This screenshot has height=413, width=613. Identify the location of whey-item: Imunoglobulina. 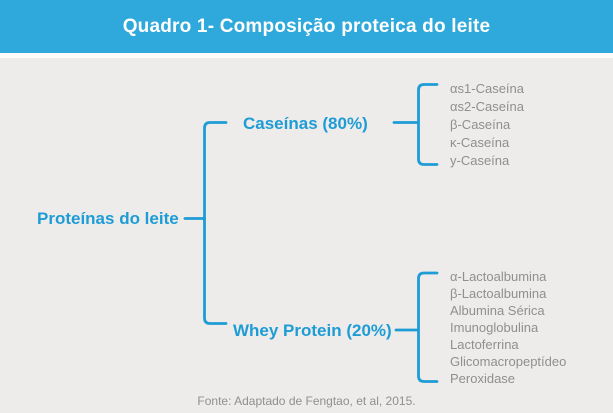
(494, 327).